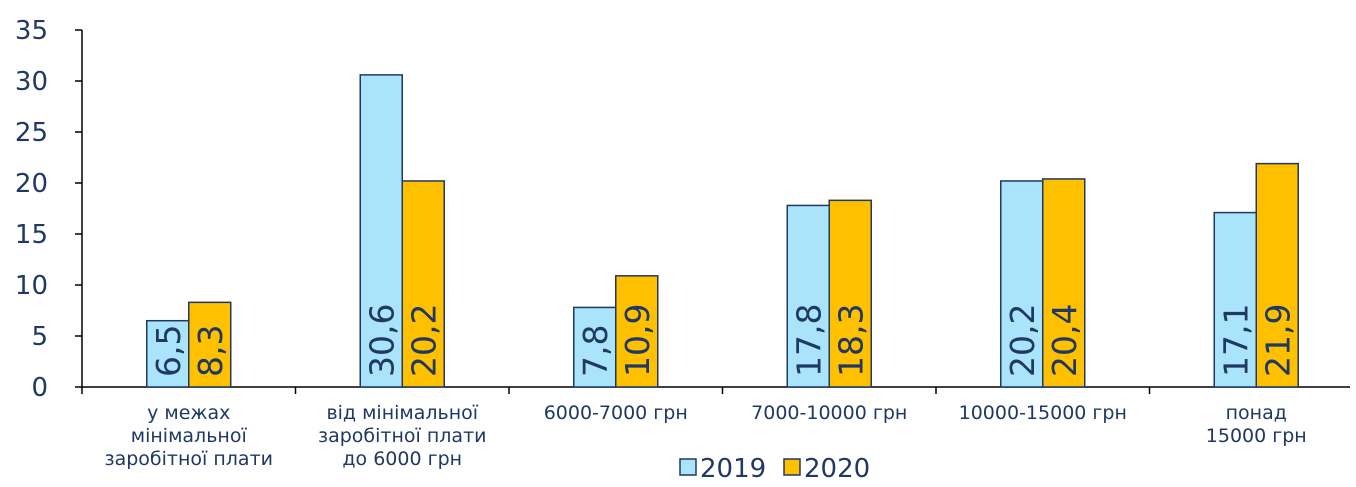  What do you see at coordinates (39, 337) in the screenshot?
I see `y-tick-label: 5` at bounding box center [39, 337].